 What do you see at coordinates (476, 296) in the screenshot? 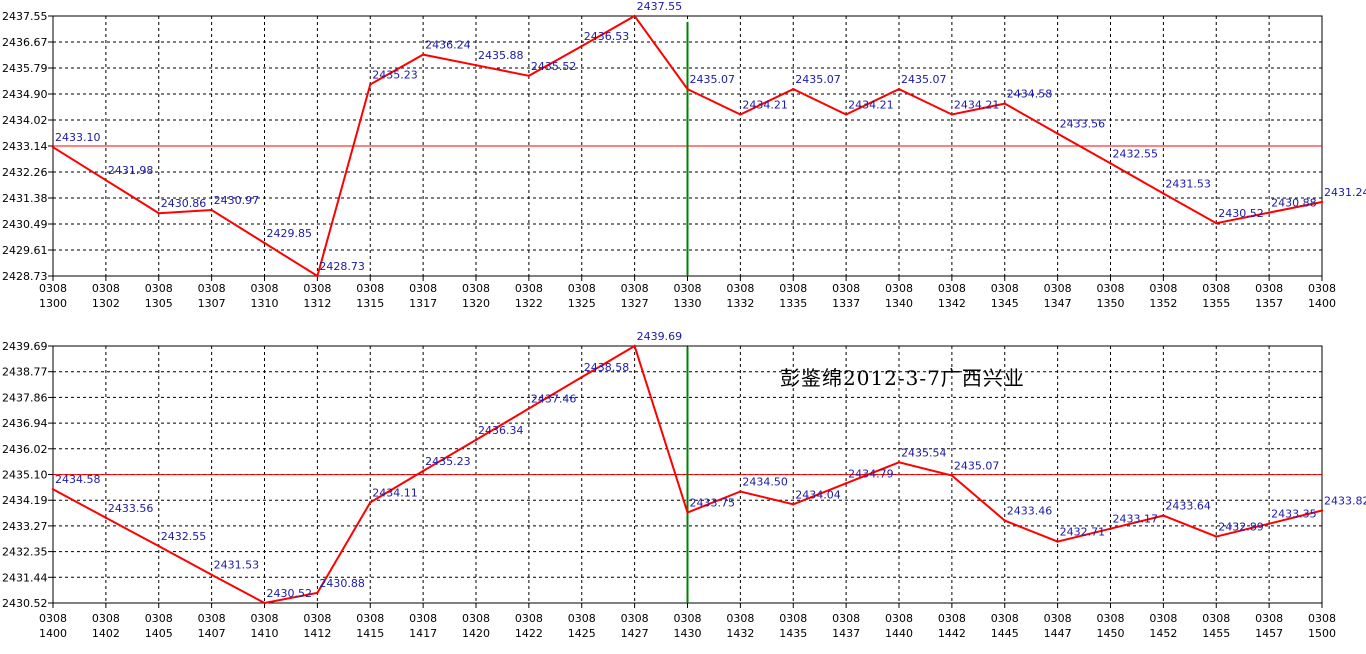
I see `x-tick-label: 0308 1320` at bounding box center [476, 296].